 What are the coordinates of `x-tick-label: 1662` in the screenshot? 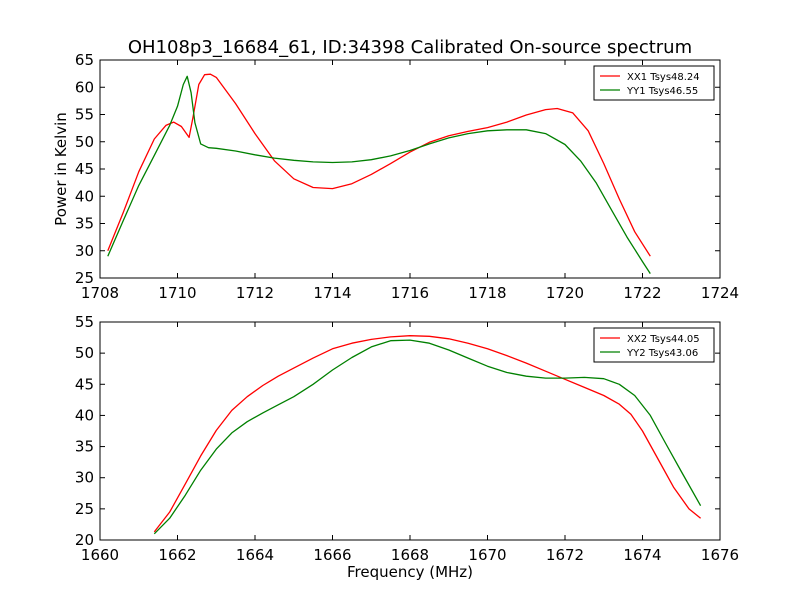 It's located at (177, 555).